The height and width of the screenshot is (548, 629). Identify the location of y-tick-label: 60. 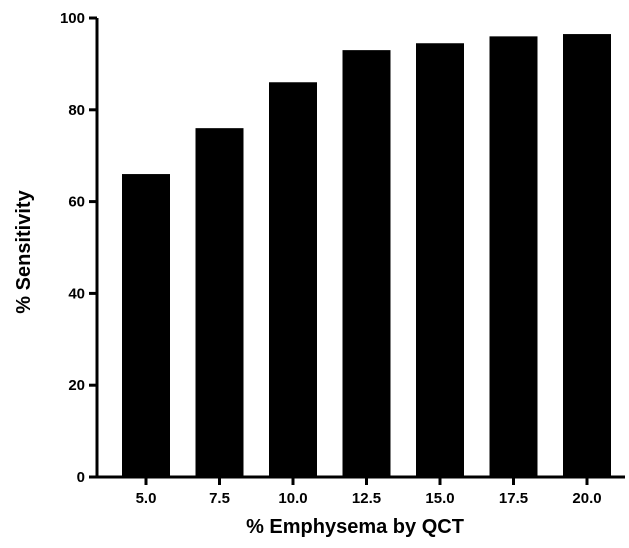
(76, 202).